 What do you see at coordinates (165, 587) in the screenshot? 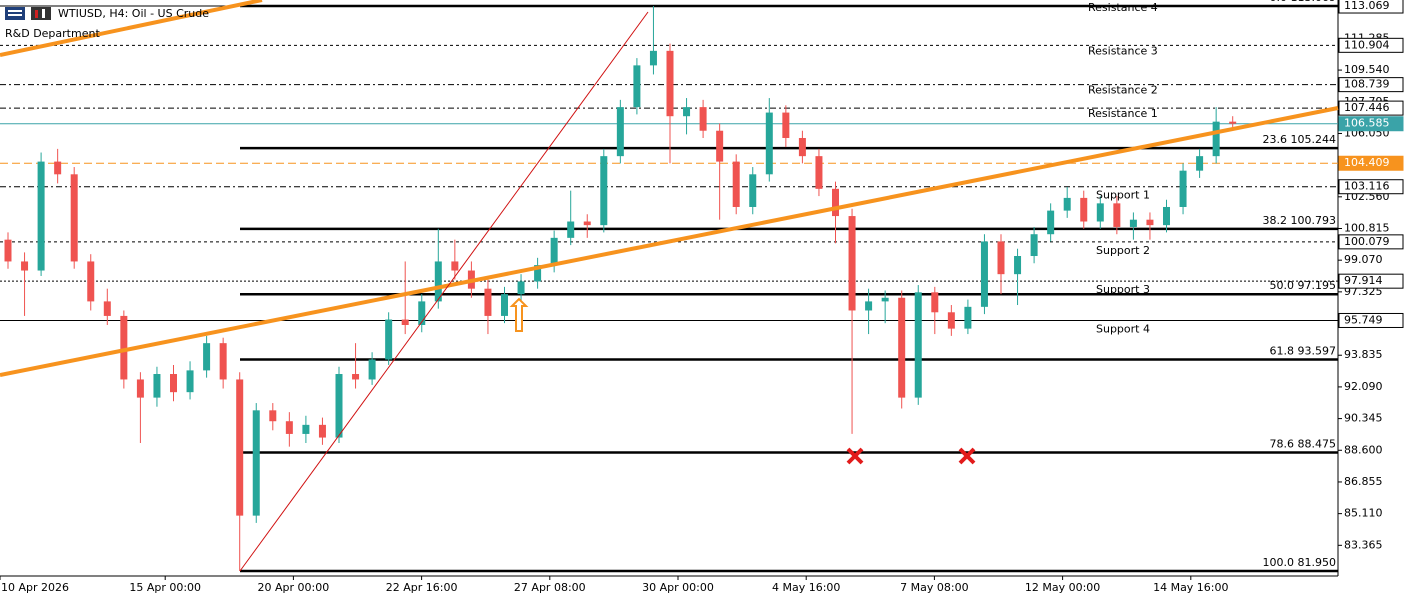
I see `x-tick-label: 15 Apr 00:00` at bounding box center [165, 587].